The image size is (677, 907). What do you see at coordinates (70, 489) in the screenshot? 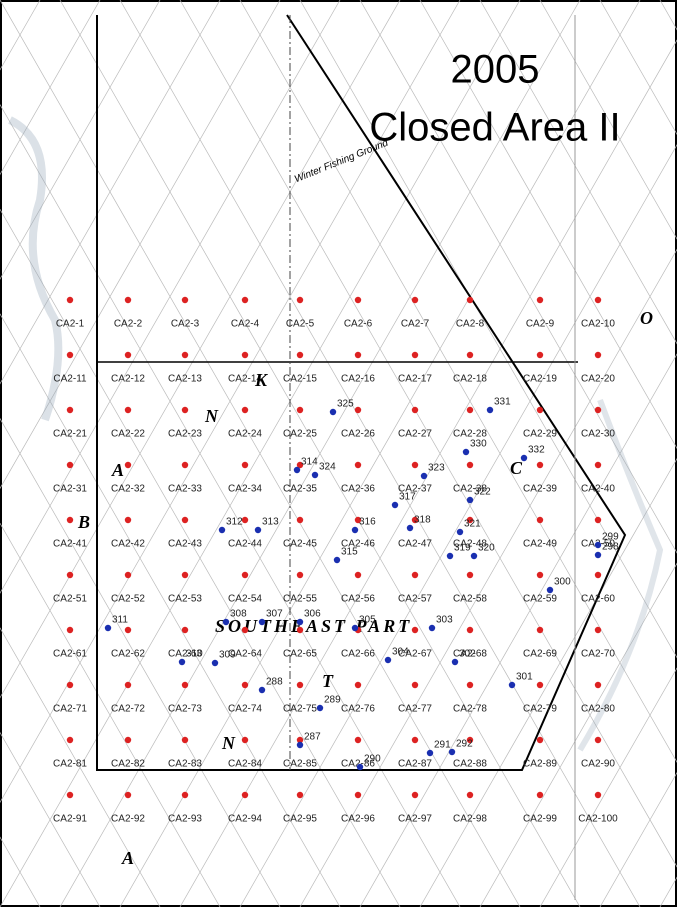
I see `station-label: CA2-31` at bounding box center [70, 489].